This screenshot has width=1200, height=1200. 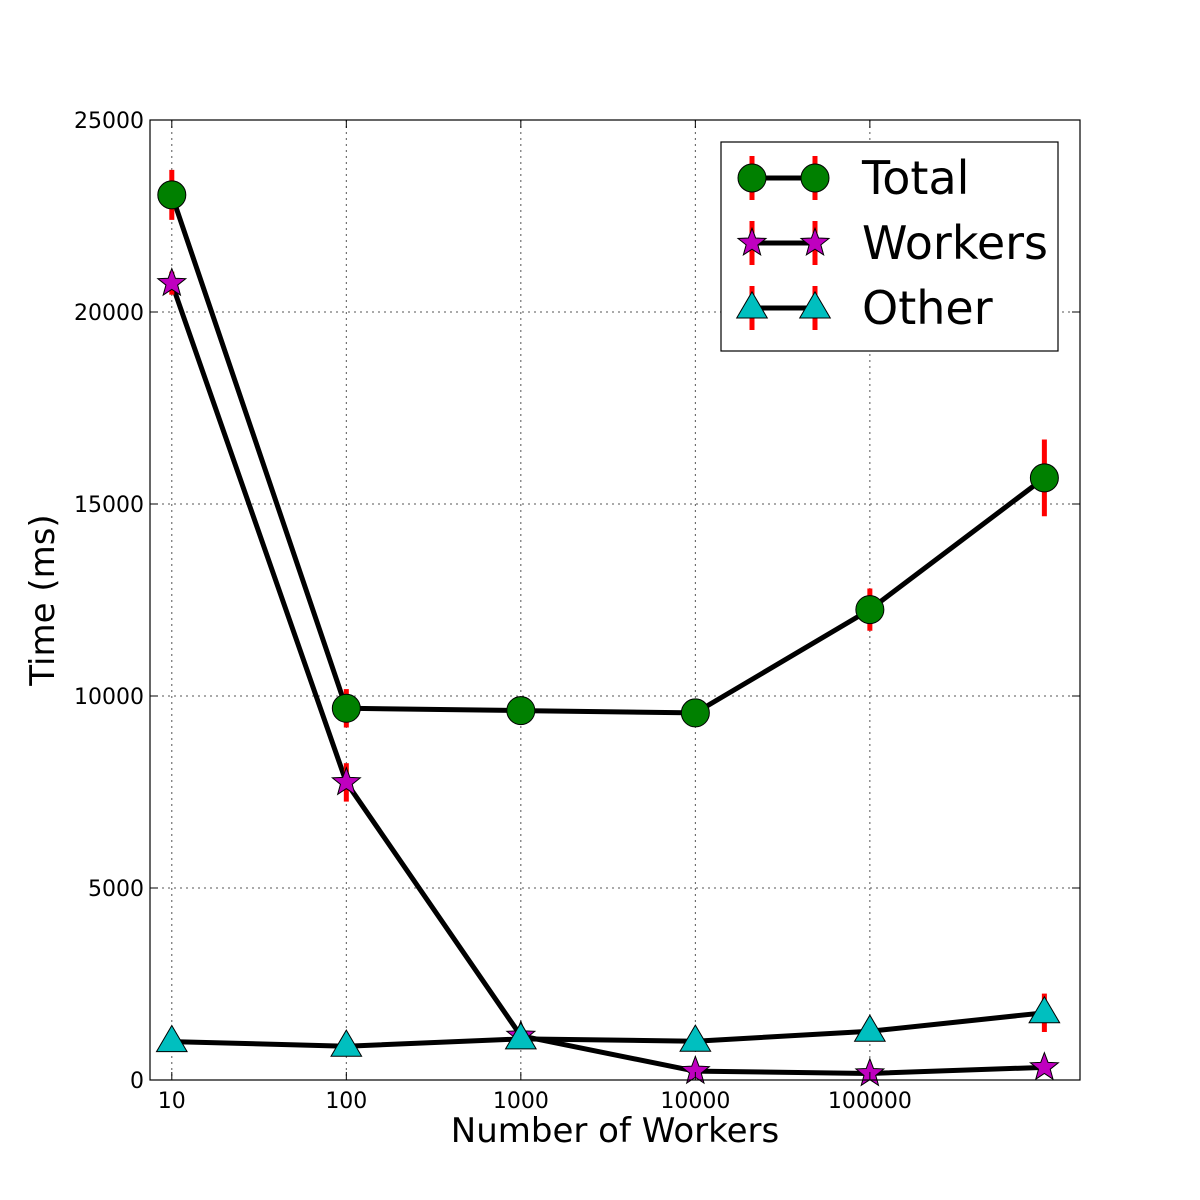 I want to click on legend-label-total: Total, so click(x=915, y=178).